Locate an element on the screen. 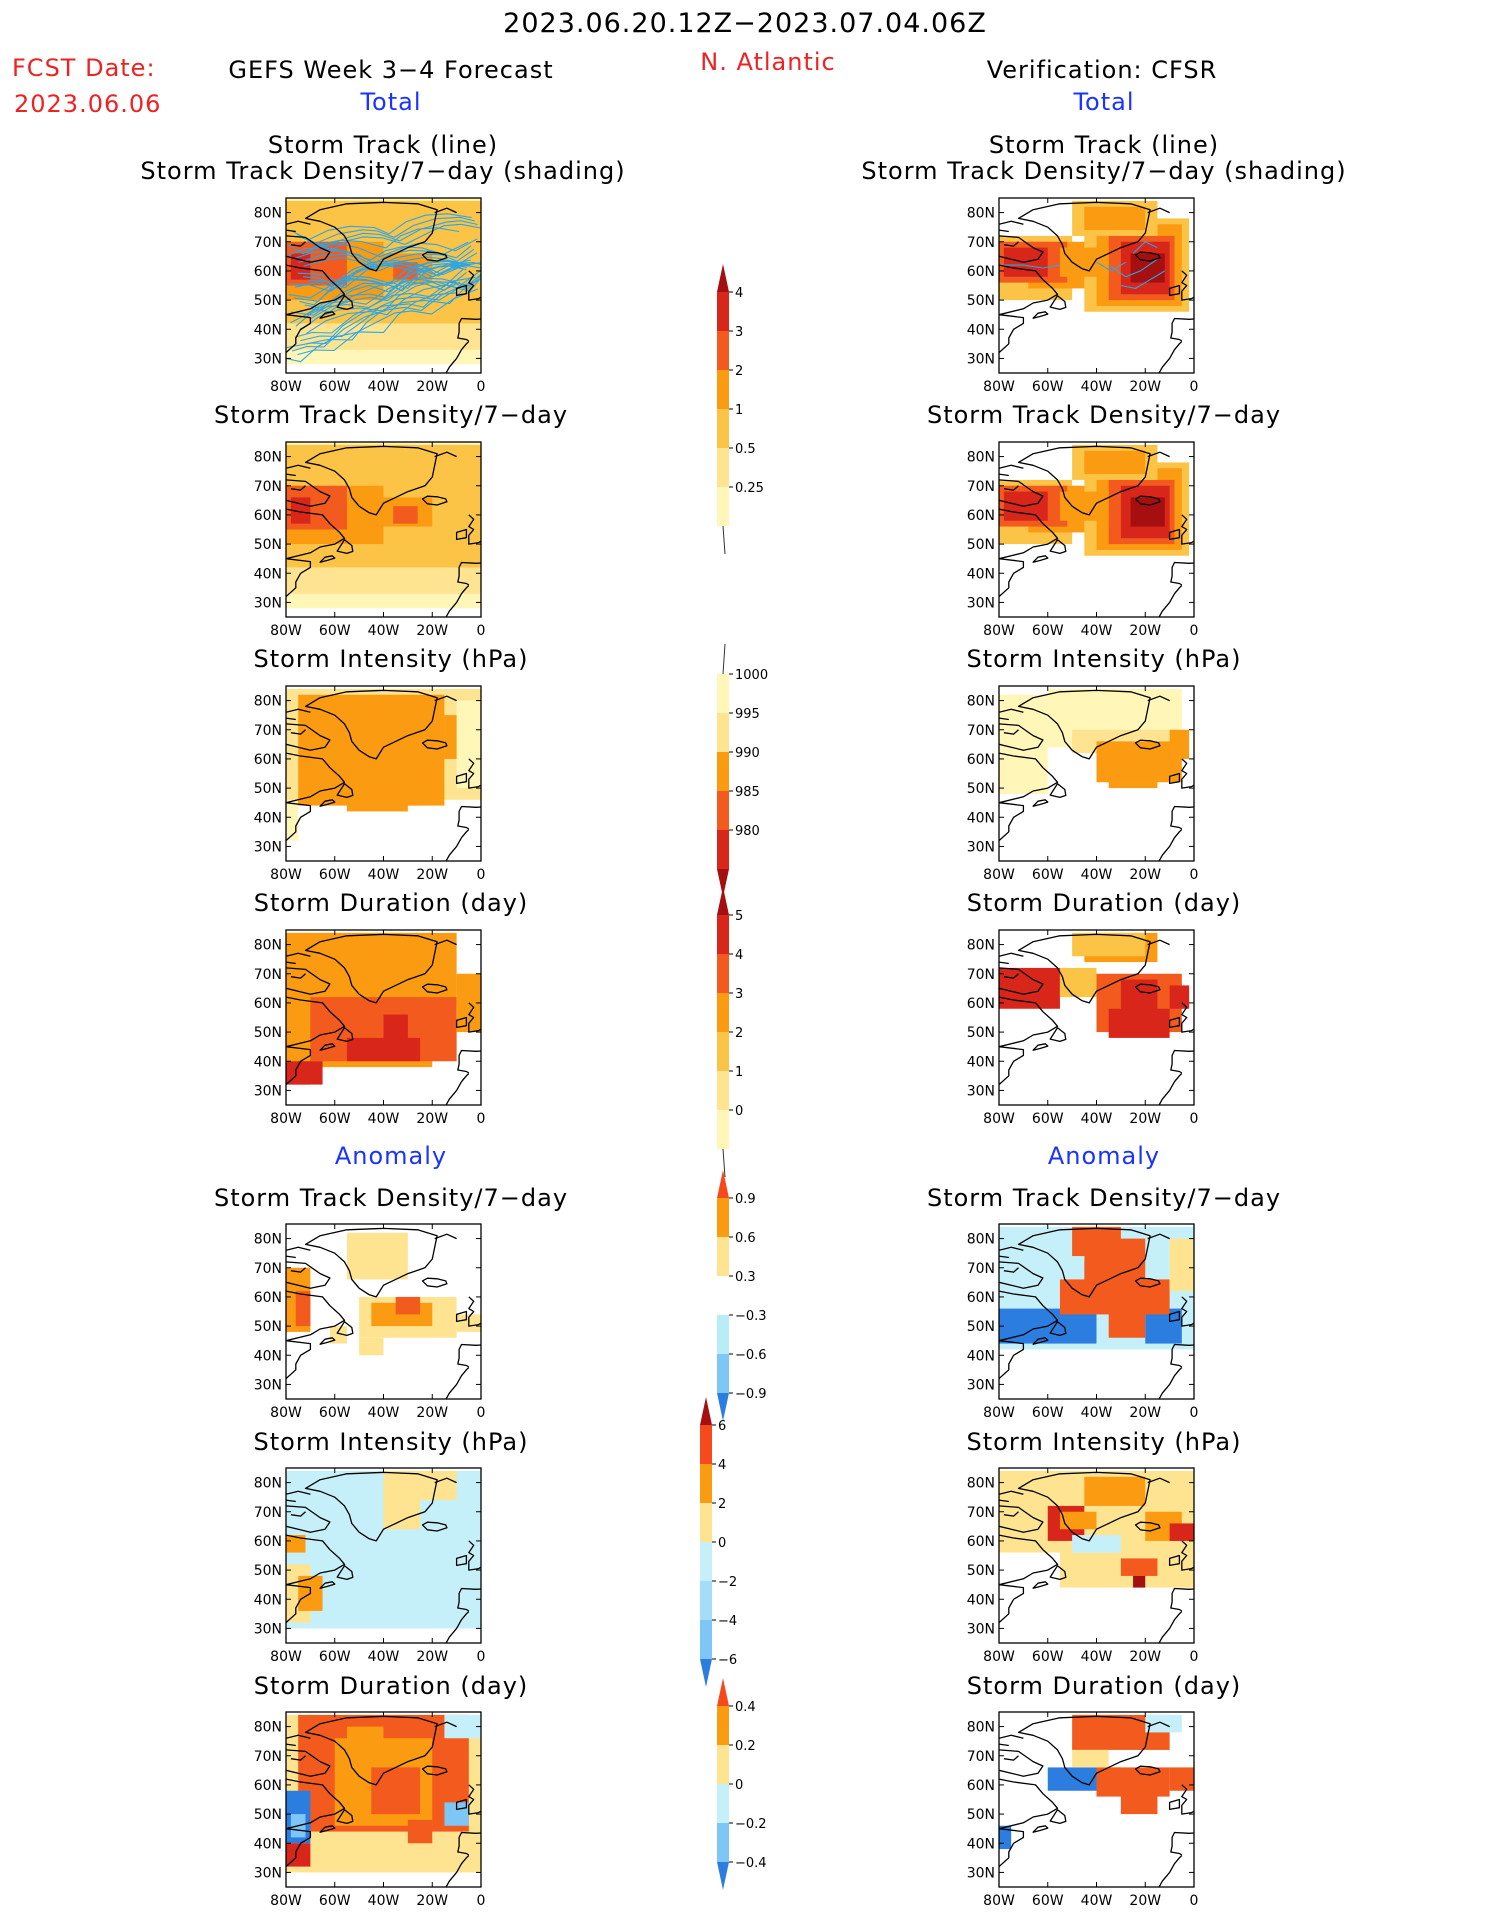  map-right-intensity: 80N 70N 60N 50N 40N 30N 80W 60W 40W 20W 0 is located at coordinates (1078, 788).